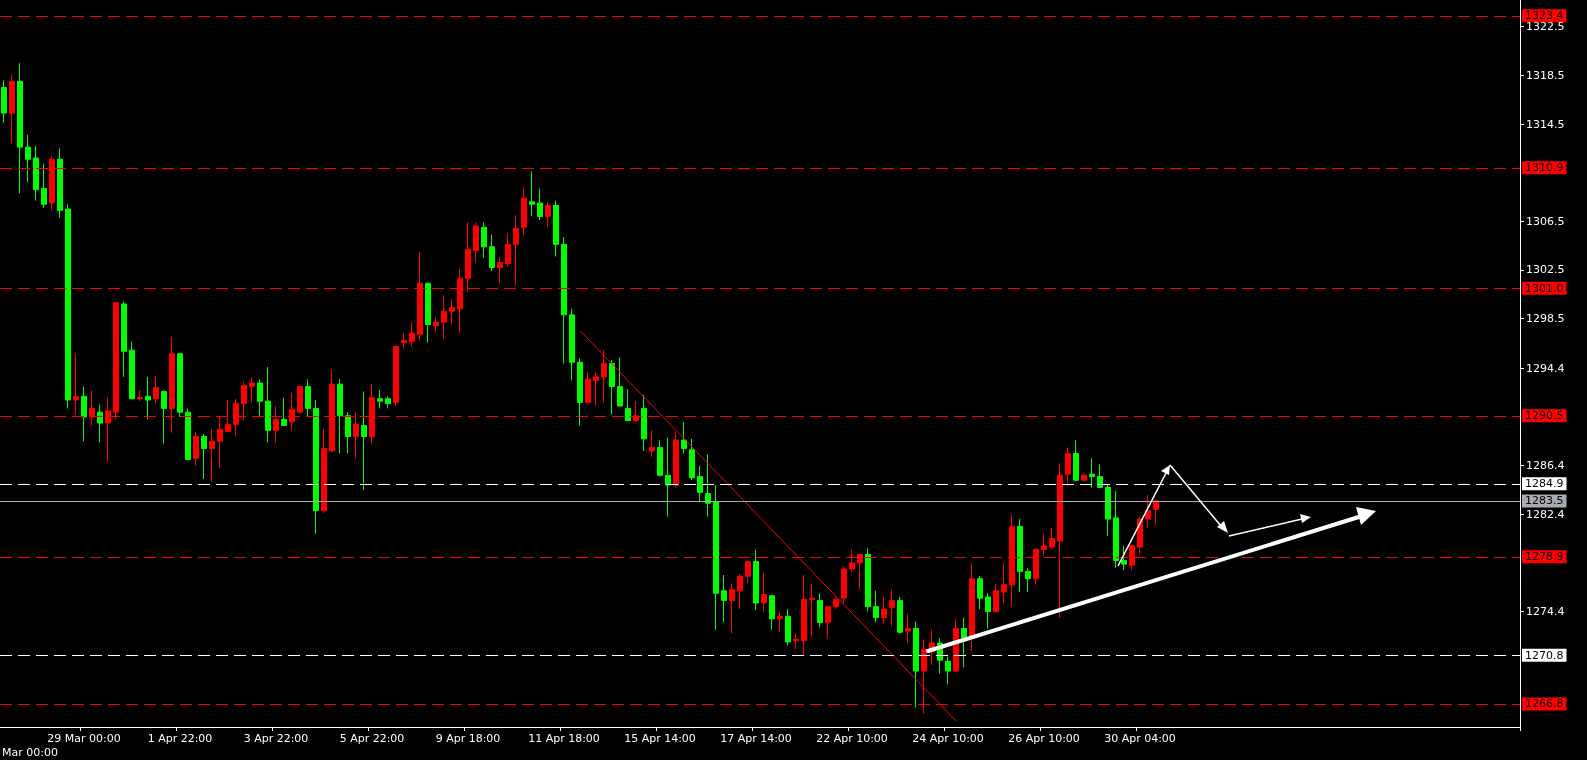 The image size is (1587, 760). I want to click on ref-line-label: 1310.9, so click(1544, 168).